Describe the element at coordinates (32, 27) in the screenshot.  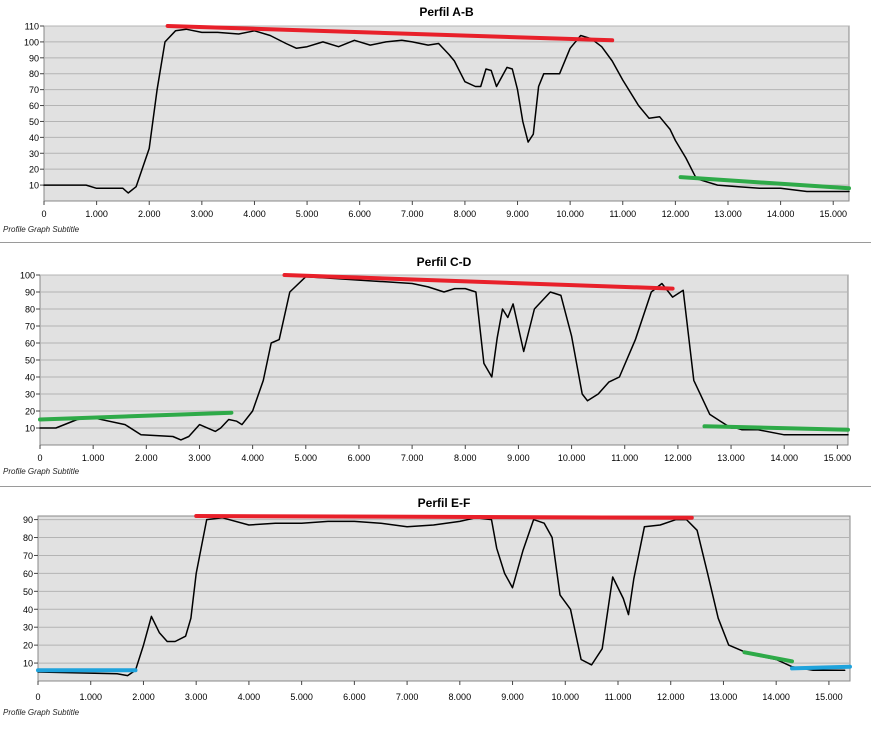
I see `y-tick-label: 110` at that location.